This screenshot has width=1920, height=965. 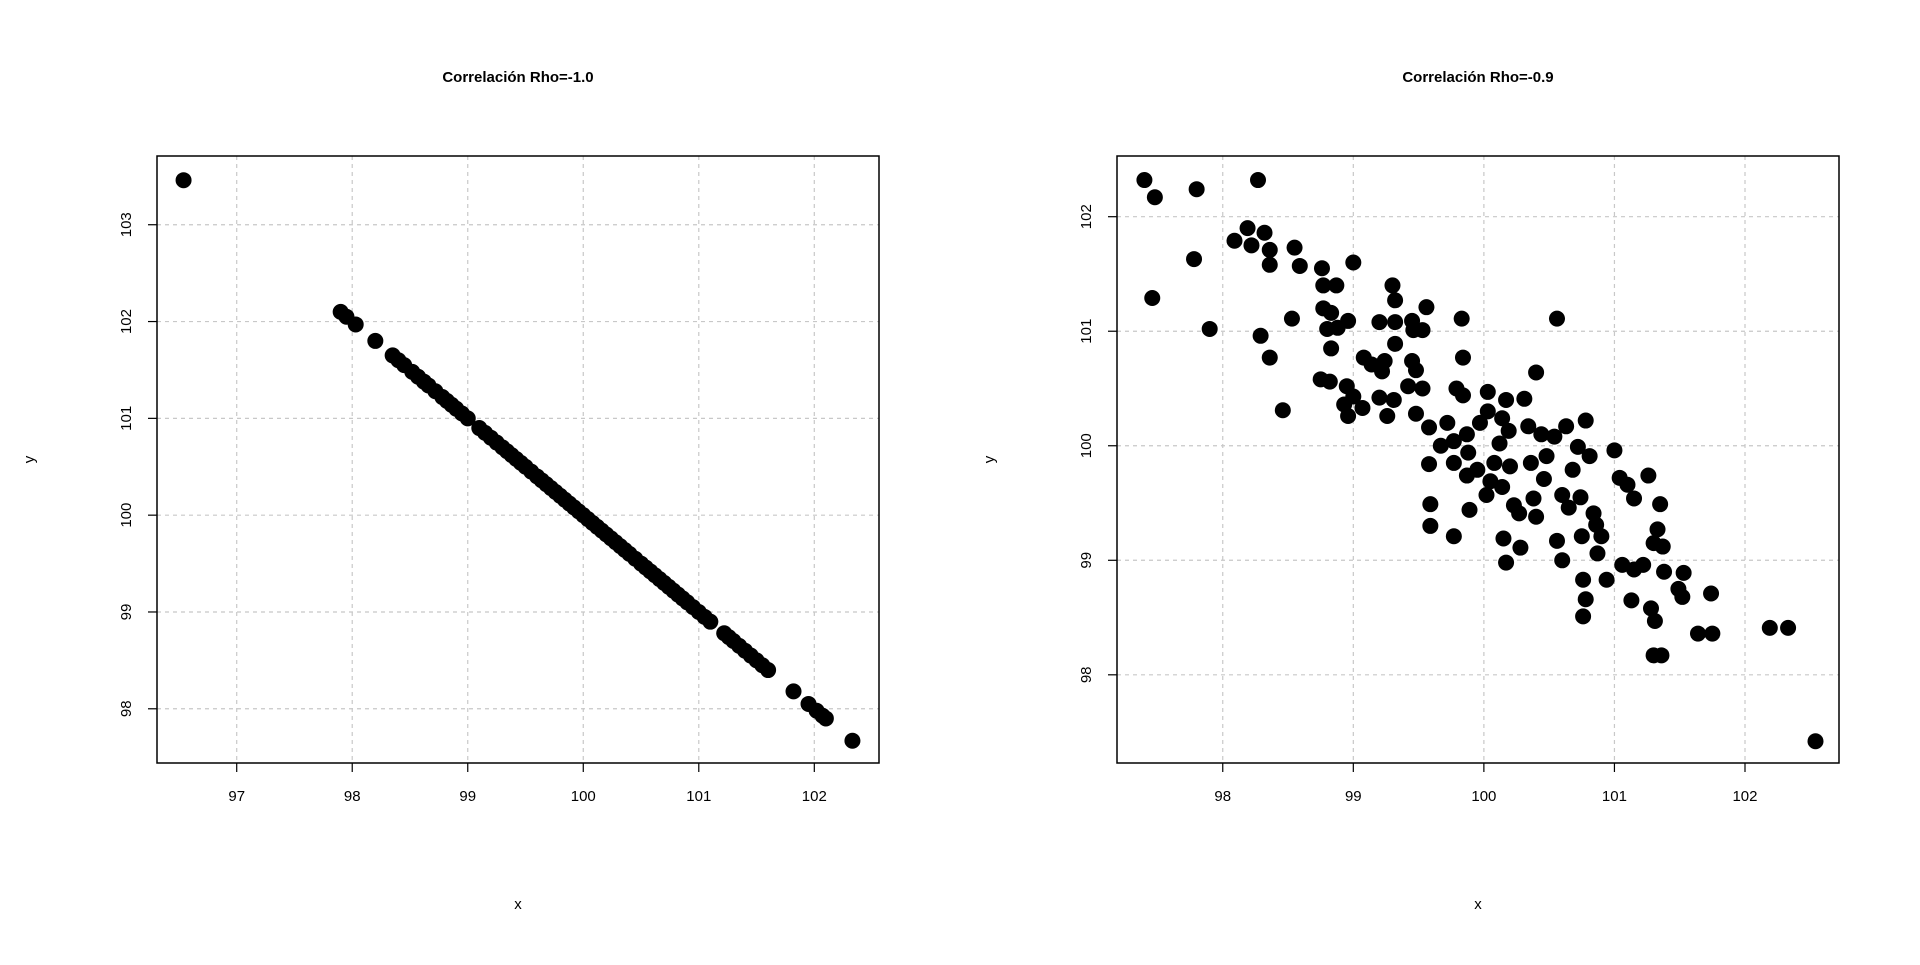 I want to click on y-tick-label: 99, so click(x=126, y=612).